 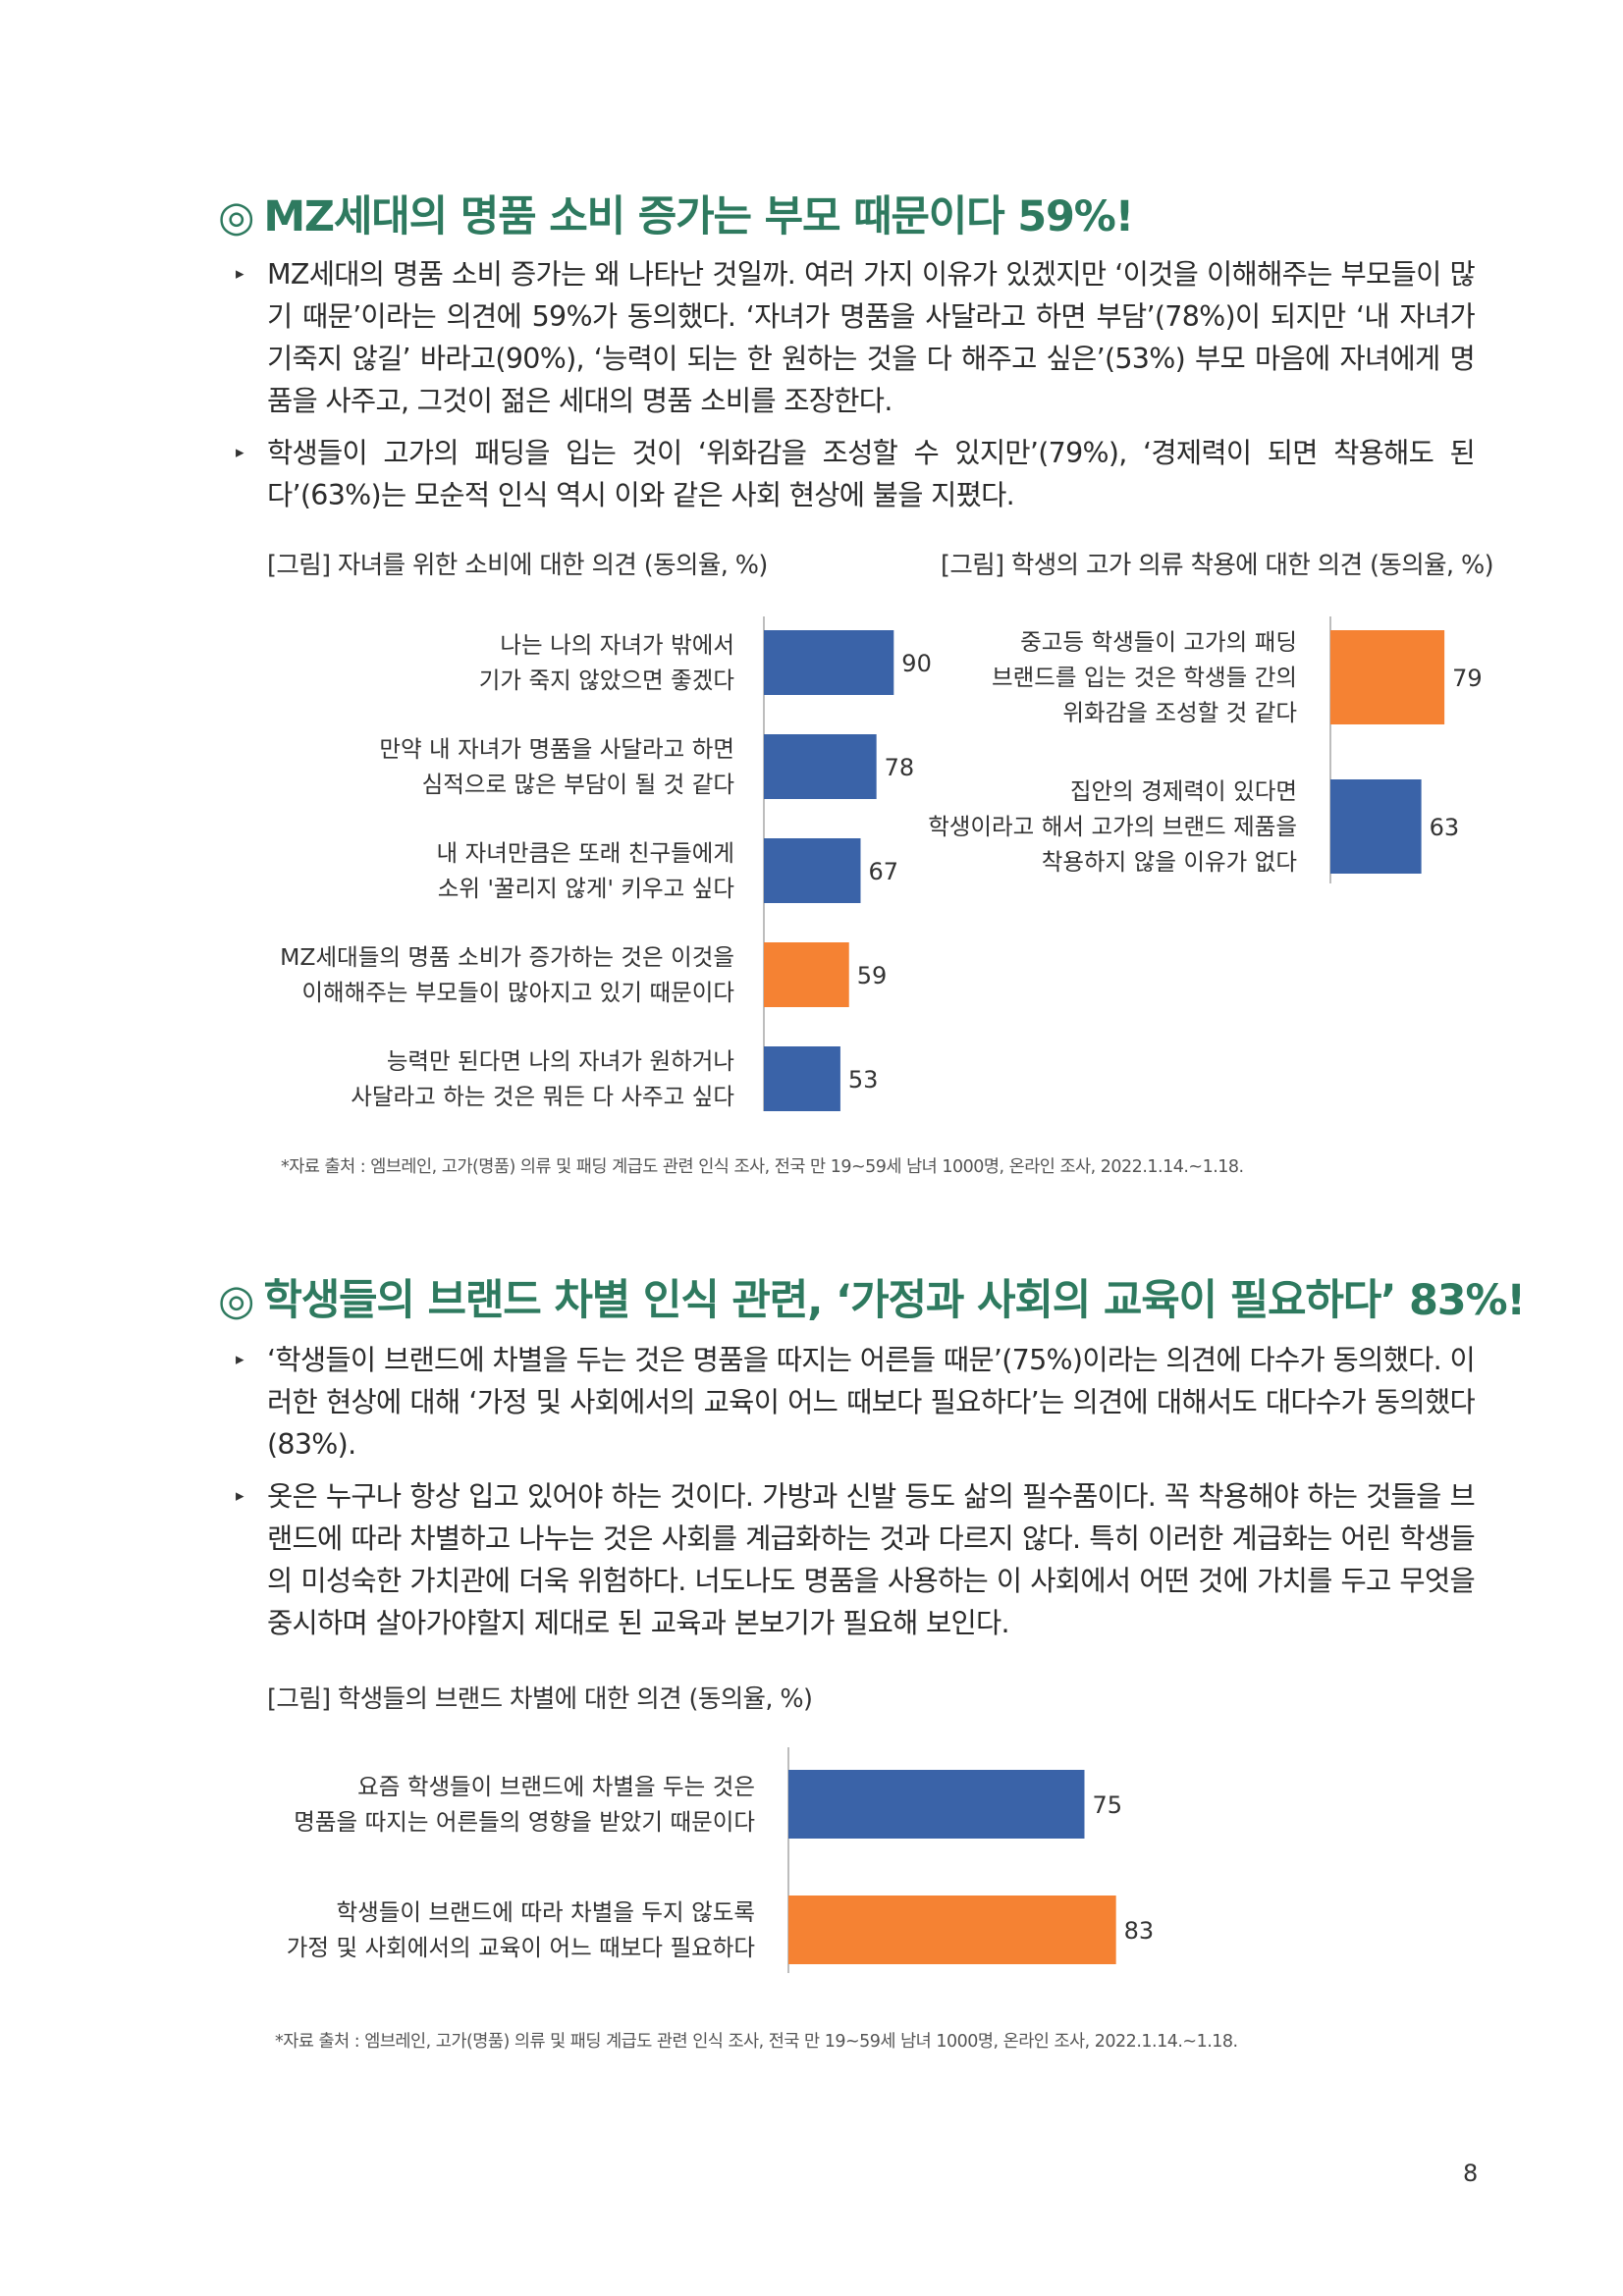 What do you see at coordinates (1471, 2173) in the screenshot?
I see `page-number: 8` at bounding box center [1471, 2173].